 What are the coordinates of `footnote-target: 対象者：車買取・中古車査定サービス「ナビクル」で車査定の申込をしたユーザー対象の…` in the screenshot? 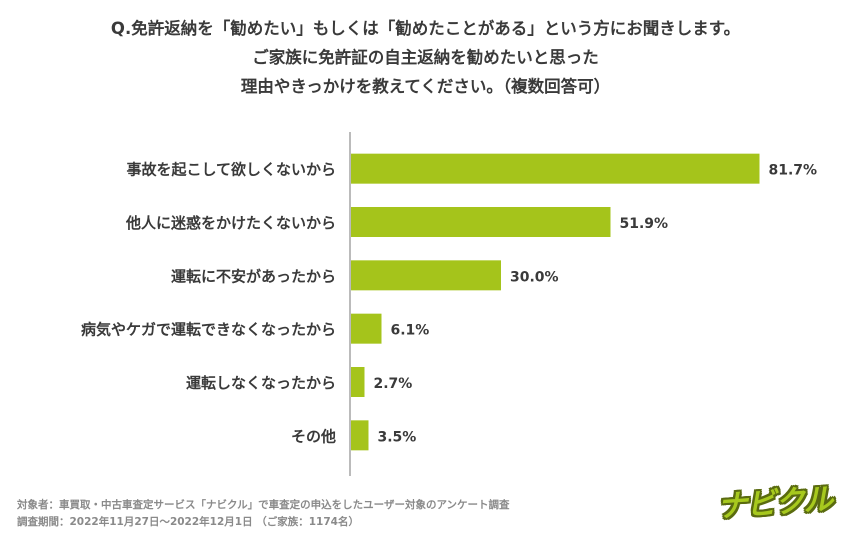 It's located at (263, 505).